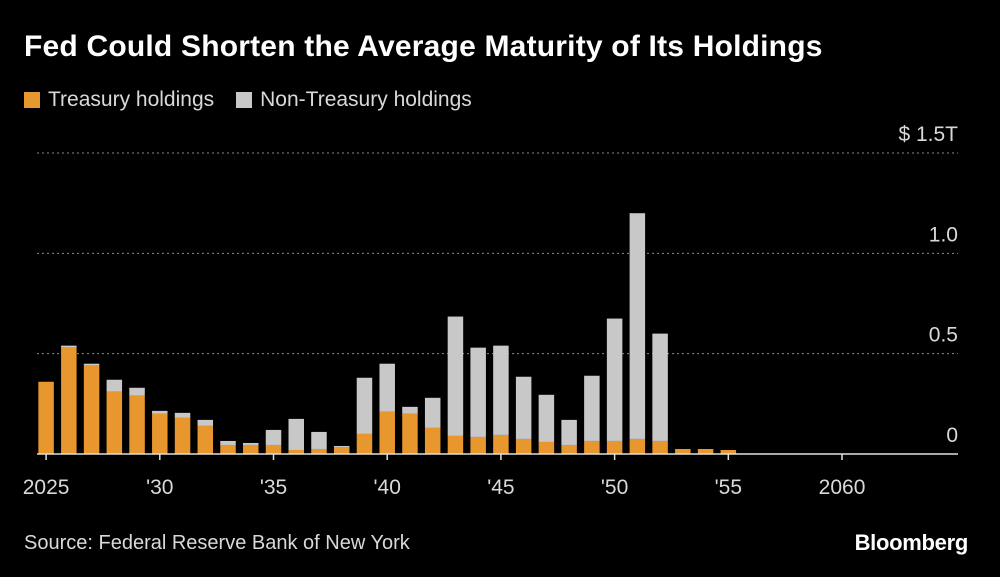 Image resolution: width=1000 pixels, height=577 pixels. Describe the element at coordinates (137, 424) in the screenshot. I see `bar-treasury-2029` at that location.